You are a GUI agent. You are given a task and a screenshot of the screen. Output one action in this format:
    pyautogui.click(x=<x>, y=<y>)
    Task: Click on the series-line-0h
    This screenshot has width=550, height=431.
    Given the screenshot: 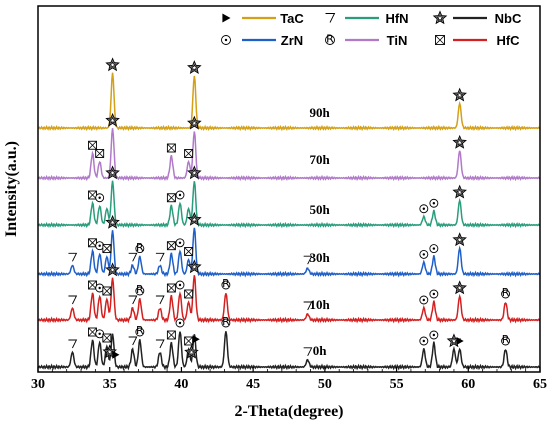 What is the action you would take?
    pyautogui.click(x=289, y=351)
    